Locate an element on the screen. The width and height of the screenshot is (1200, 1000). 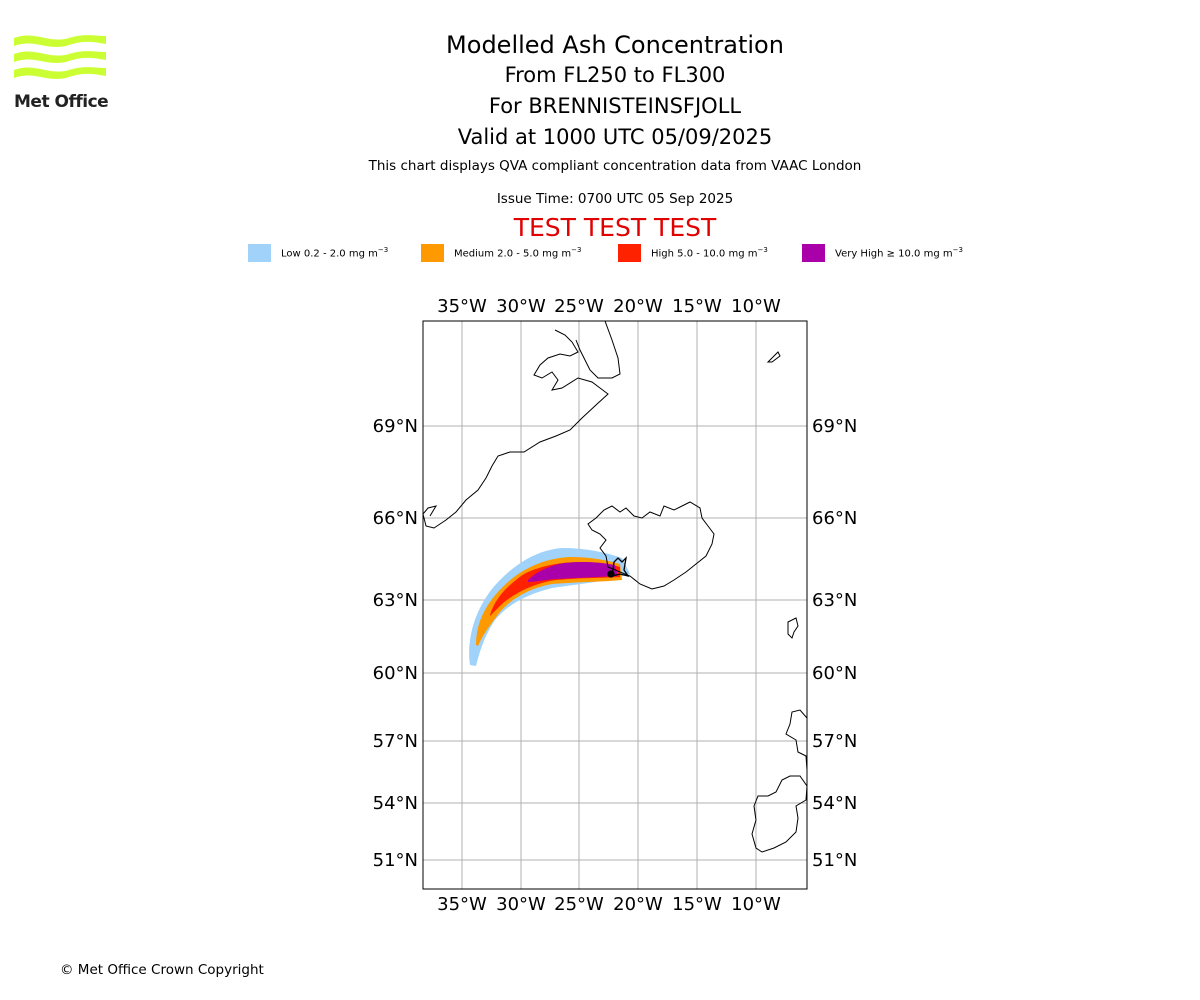
coastline-ireland is located at coordinates (779, 814).